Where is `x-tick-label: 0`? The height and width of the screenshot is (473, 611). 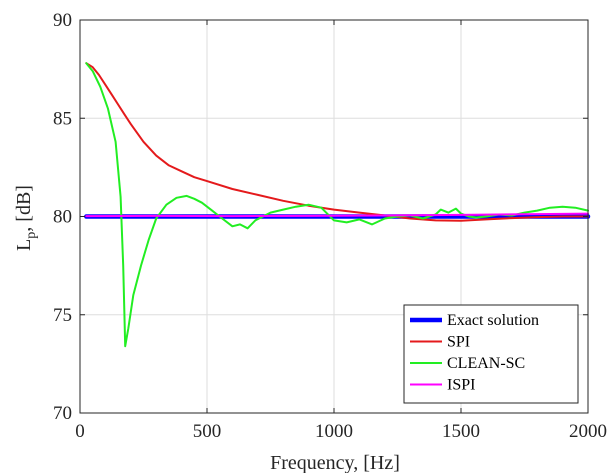 x-tick-label: 0 is located at coordinates (80, 431).